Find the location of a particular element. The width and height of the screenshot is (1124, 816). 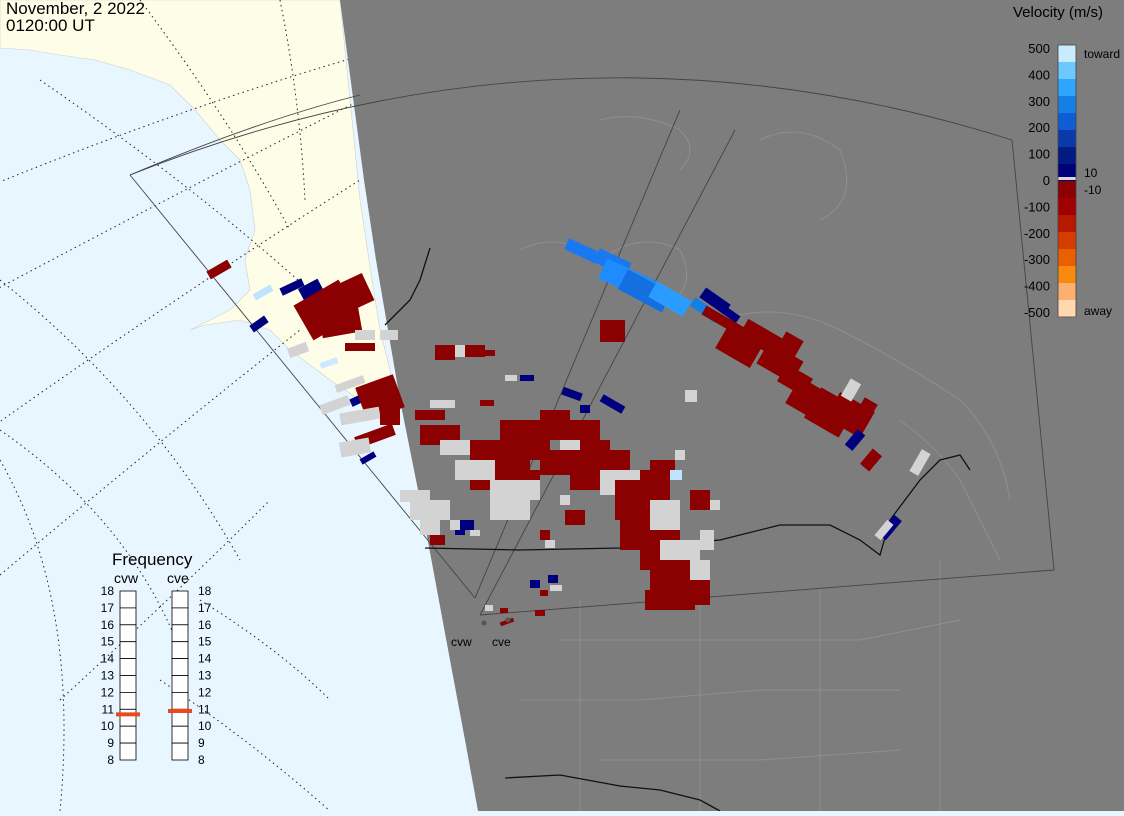

frequency-level-label: 13 is located at coordinates (108, 676).